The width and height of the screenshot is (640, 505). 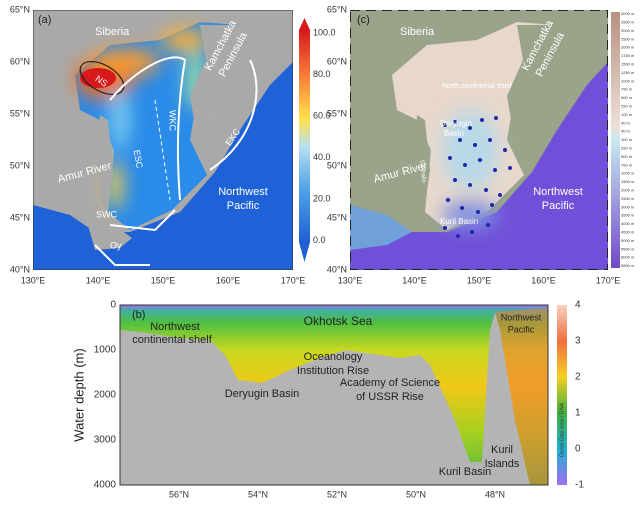 I want to click on feature-label: of USSR Rise, so click(x=390, y=397).